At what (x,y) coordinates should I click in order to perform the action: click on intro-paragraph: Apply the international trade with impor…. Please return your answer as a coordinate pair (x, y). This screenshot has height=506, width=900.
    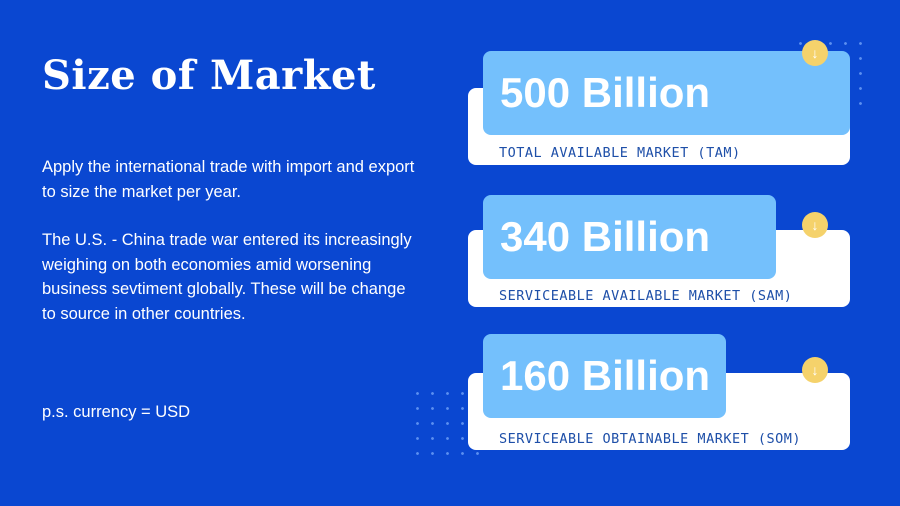
    Looking at the image, I should click on (228, 179).